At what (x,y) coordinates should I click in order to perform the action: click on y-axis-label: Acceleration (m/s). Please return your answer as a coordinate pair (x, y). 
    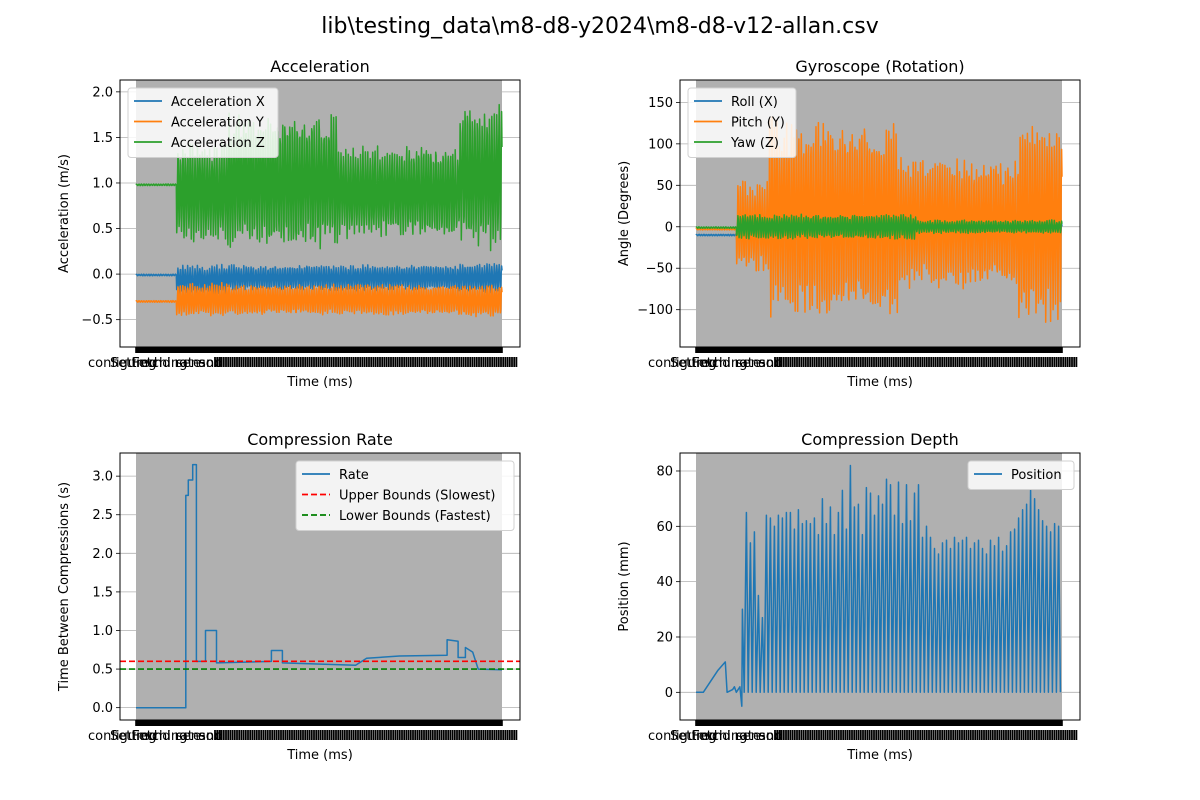
    Looking at the image, I should click on (64, 213).